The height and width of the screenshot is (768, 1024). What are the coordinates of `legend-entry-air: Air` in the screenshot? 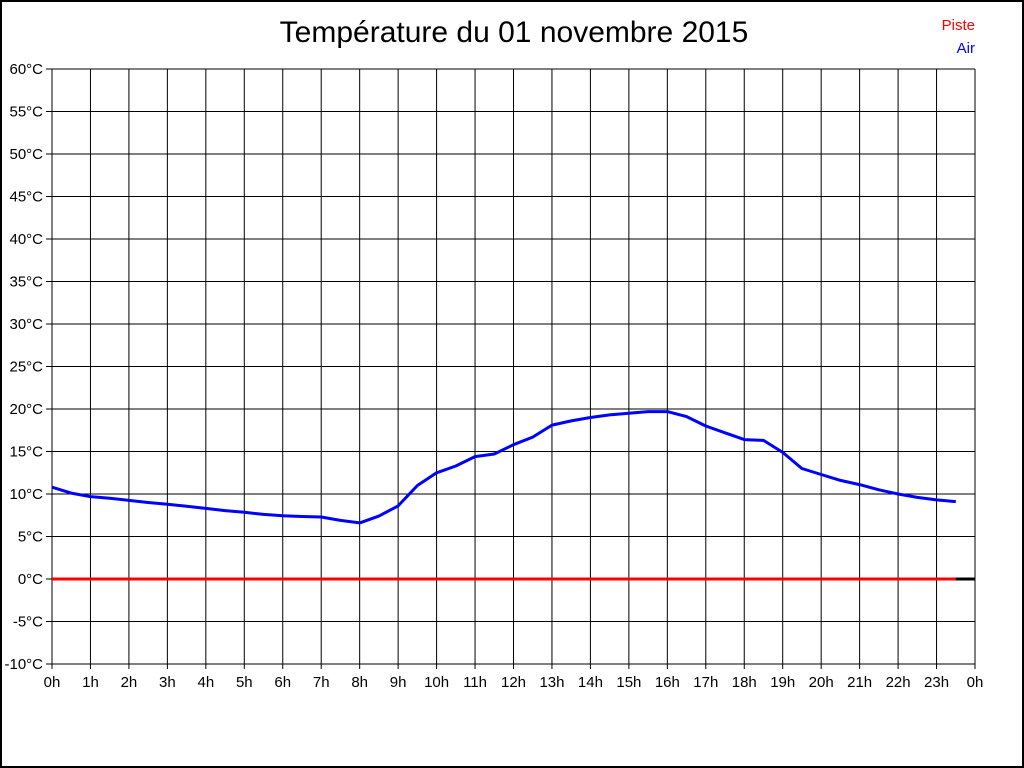 It's located at (965, 48).